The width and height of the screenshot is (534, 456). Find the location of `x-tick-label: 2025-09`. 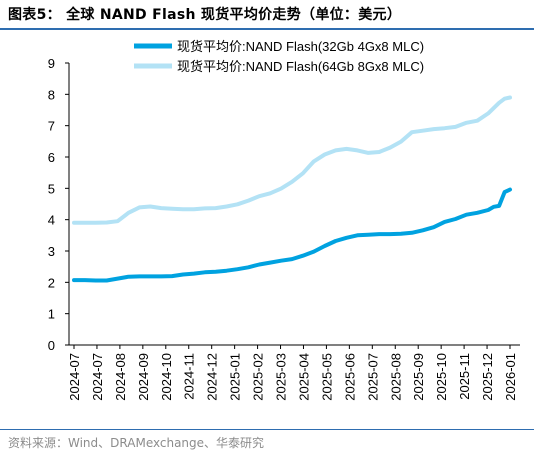

x-tick-label: 2025-09 is located at coordinates (418, 377).